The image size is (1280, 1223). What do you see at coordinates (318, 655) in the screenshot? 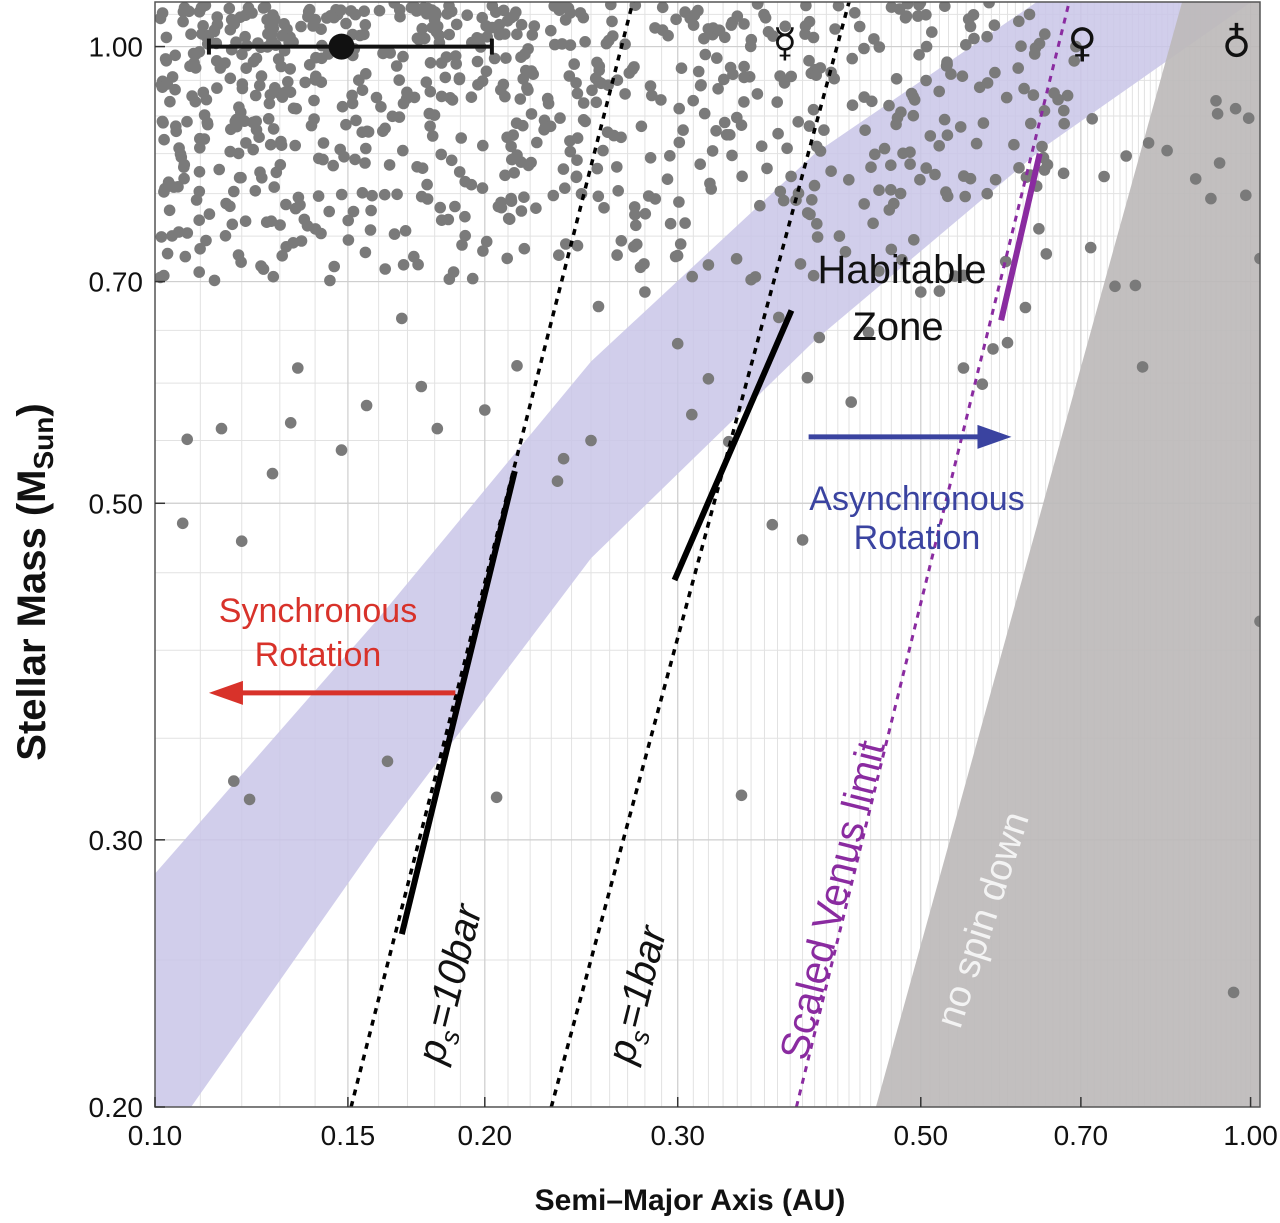
I see `synchronous-label-2: Rotation` at bounding box center [318, 655].